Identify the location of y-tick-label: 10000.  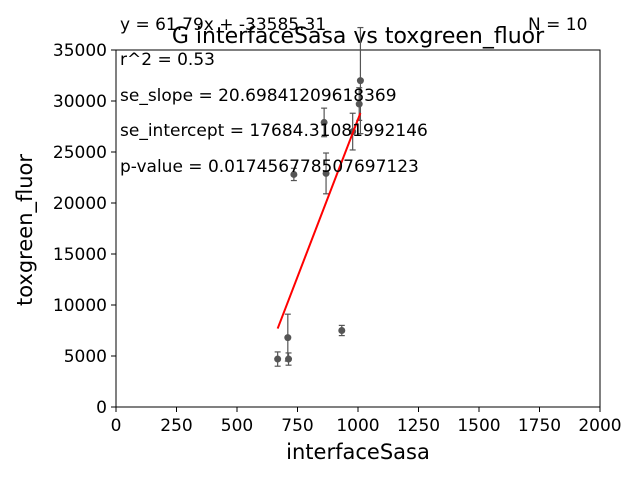
(80, 306).